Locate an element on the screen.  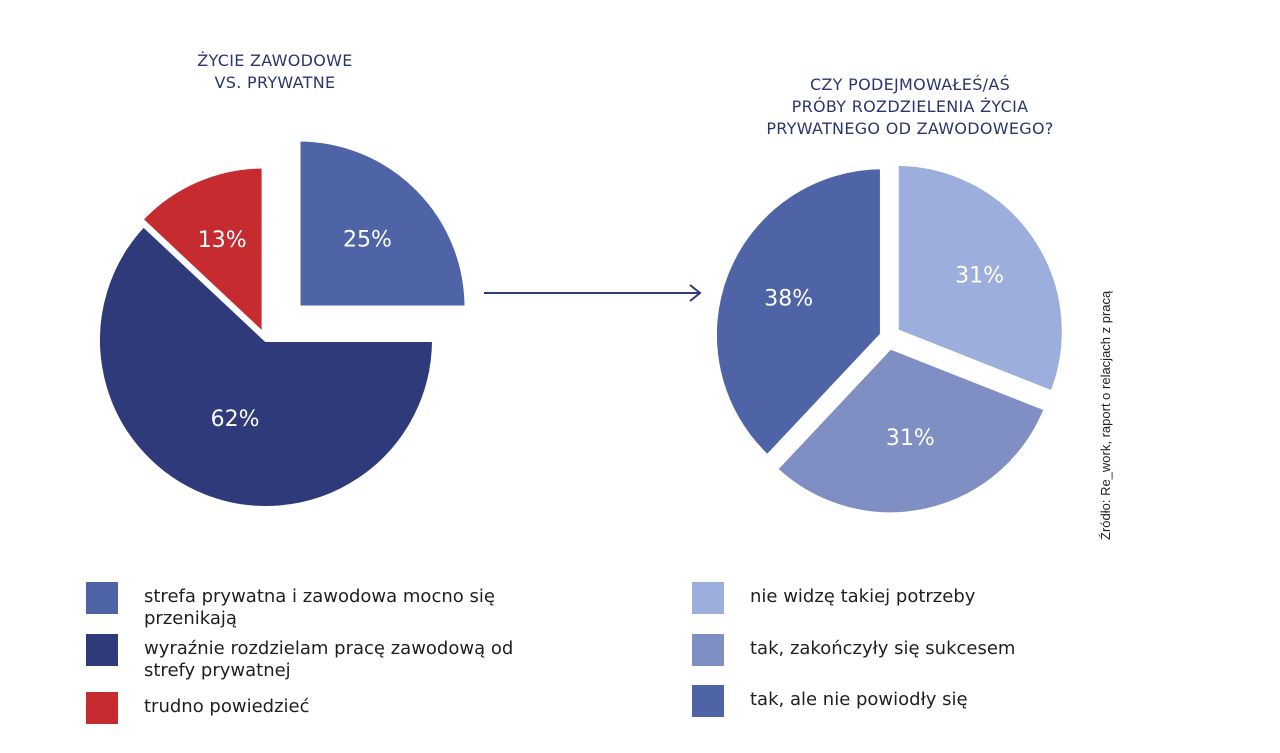
connector-arrow is located at coordinates (593, 293).